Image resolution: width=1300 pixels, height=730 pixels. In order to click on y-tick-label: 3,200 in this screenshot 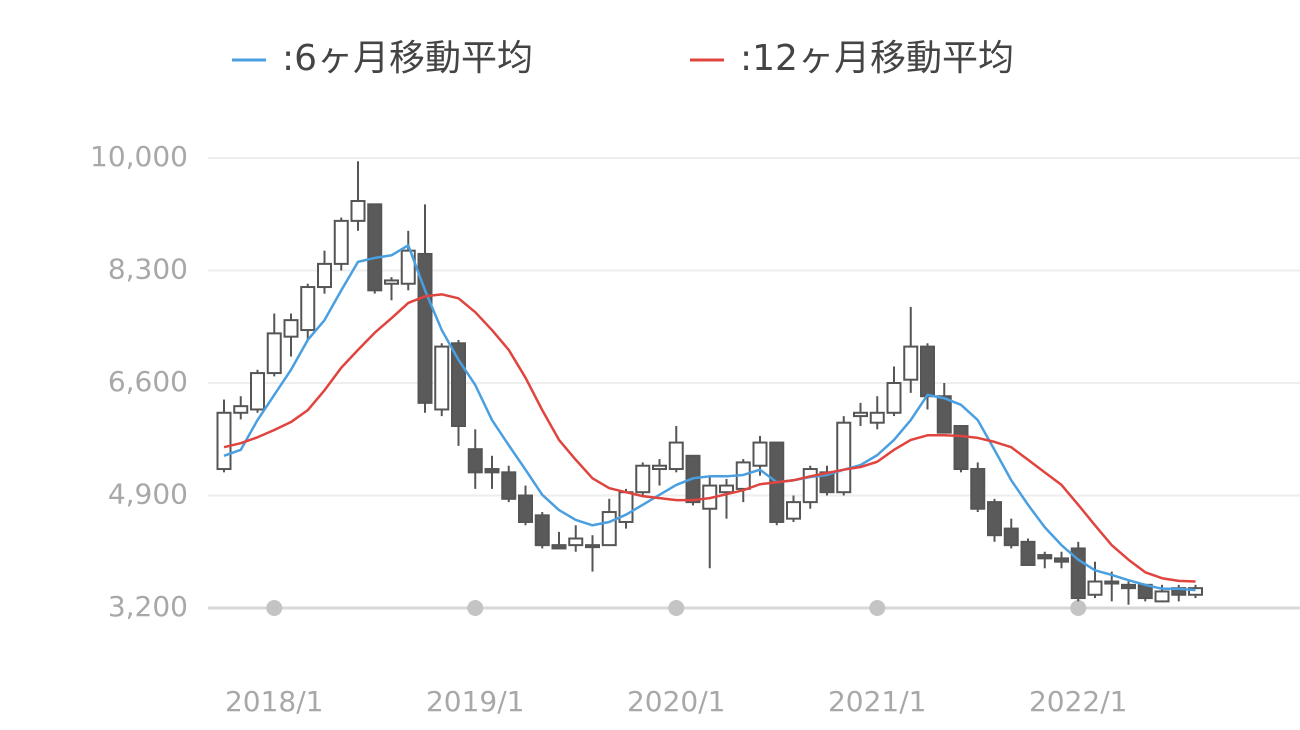, I will do `click(148, 606)`.